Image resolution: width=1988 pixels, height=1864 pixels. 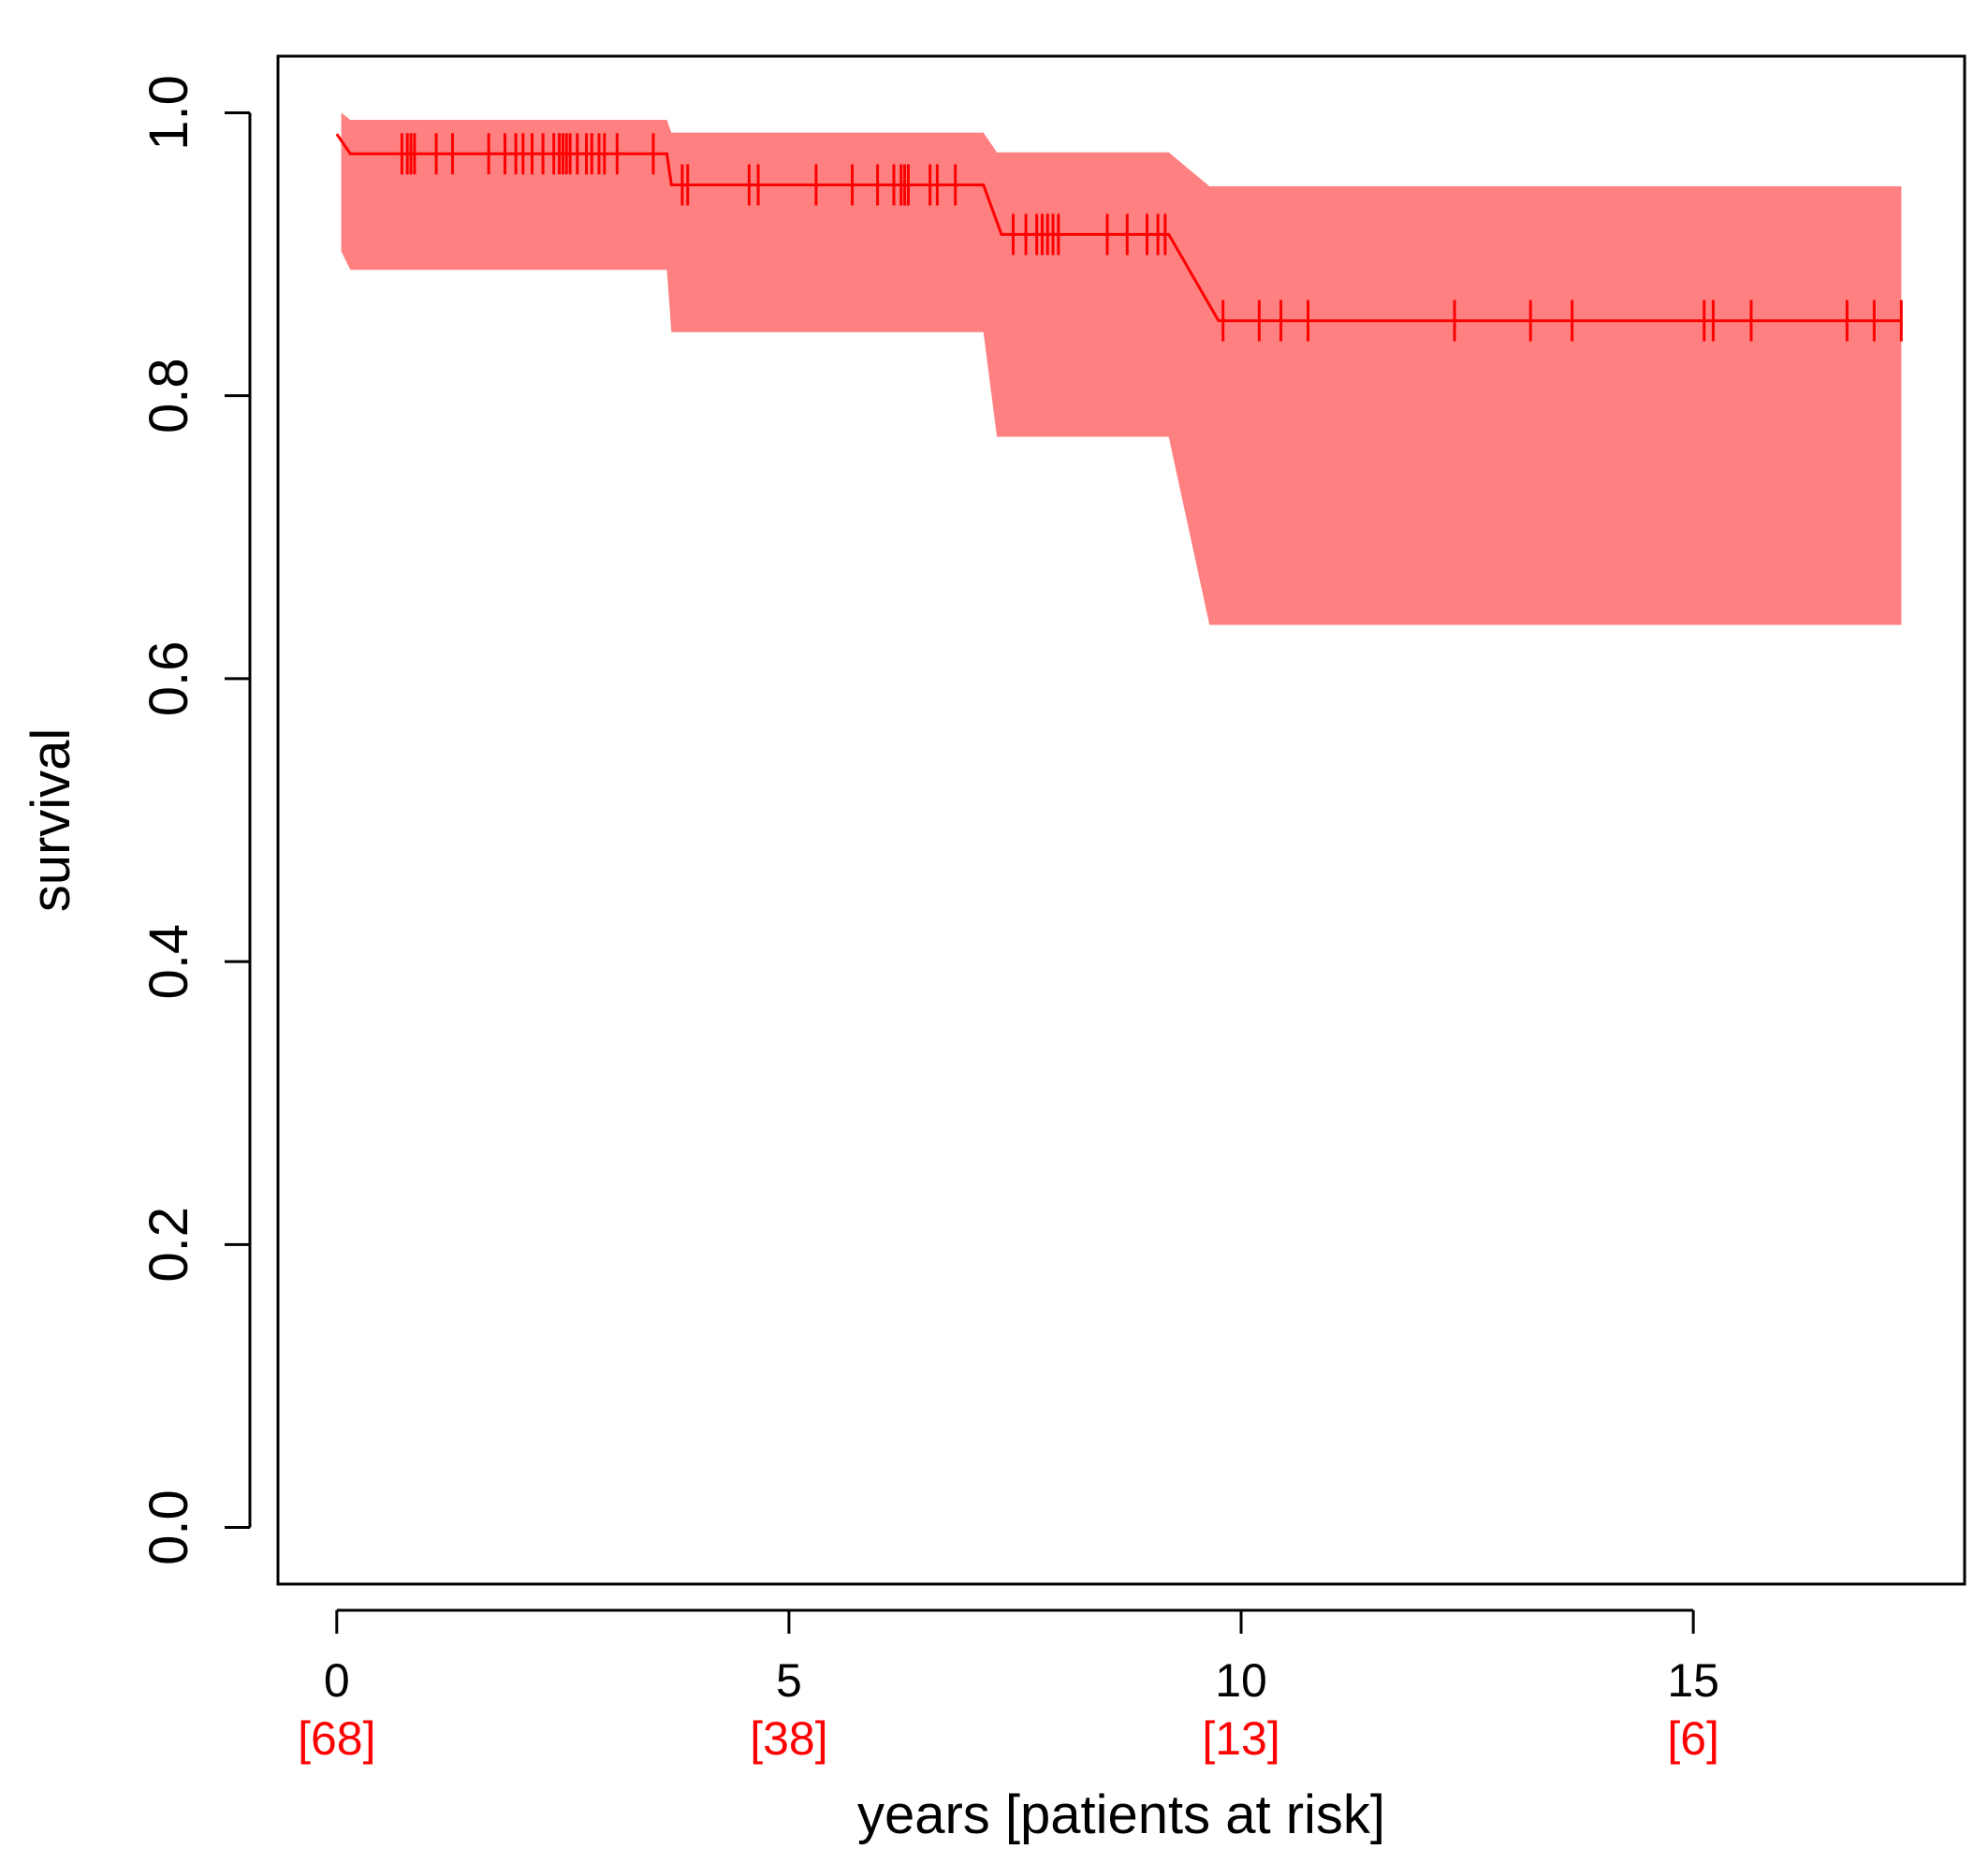 What do you see at coordinates (789, 1680) in the screenshot?
I see `x-tick-label: 5` at bounding box center [789, 1680].